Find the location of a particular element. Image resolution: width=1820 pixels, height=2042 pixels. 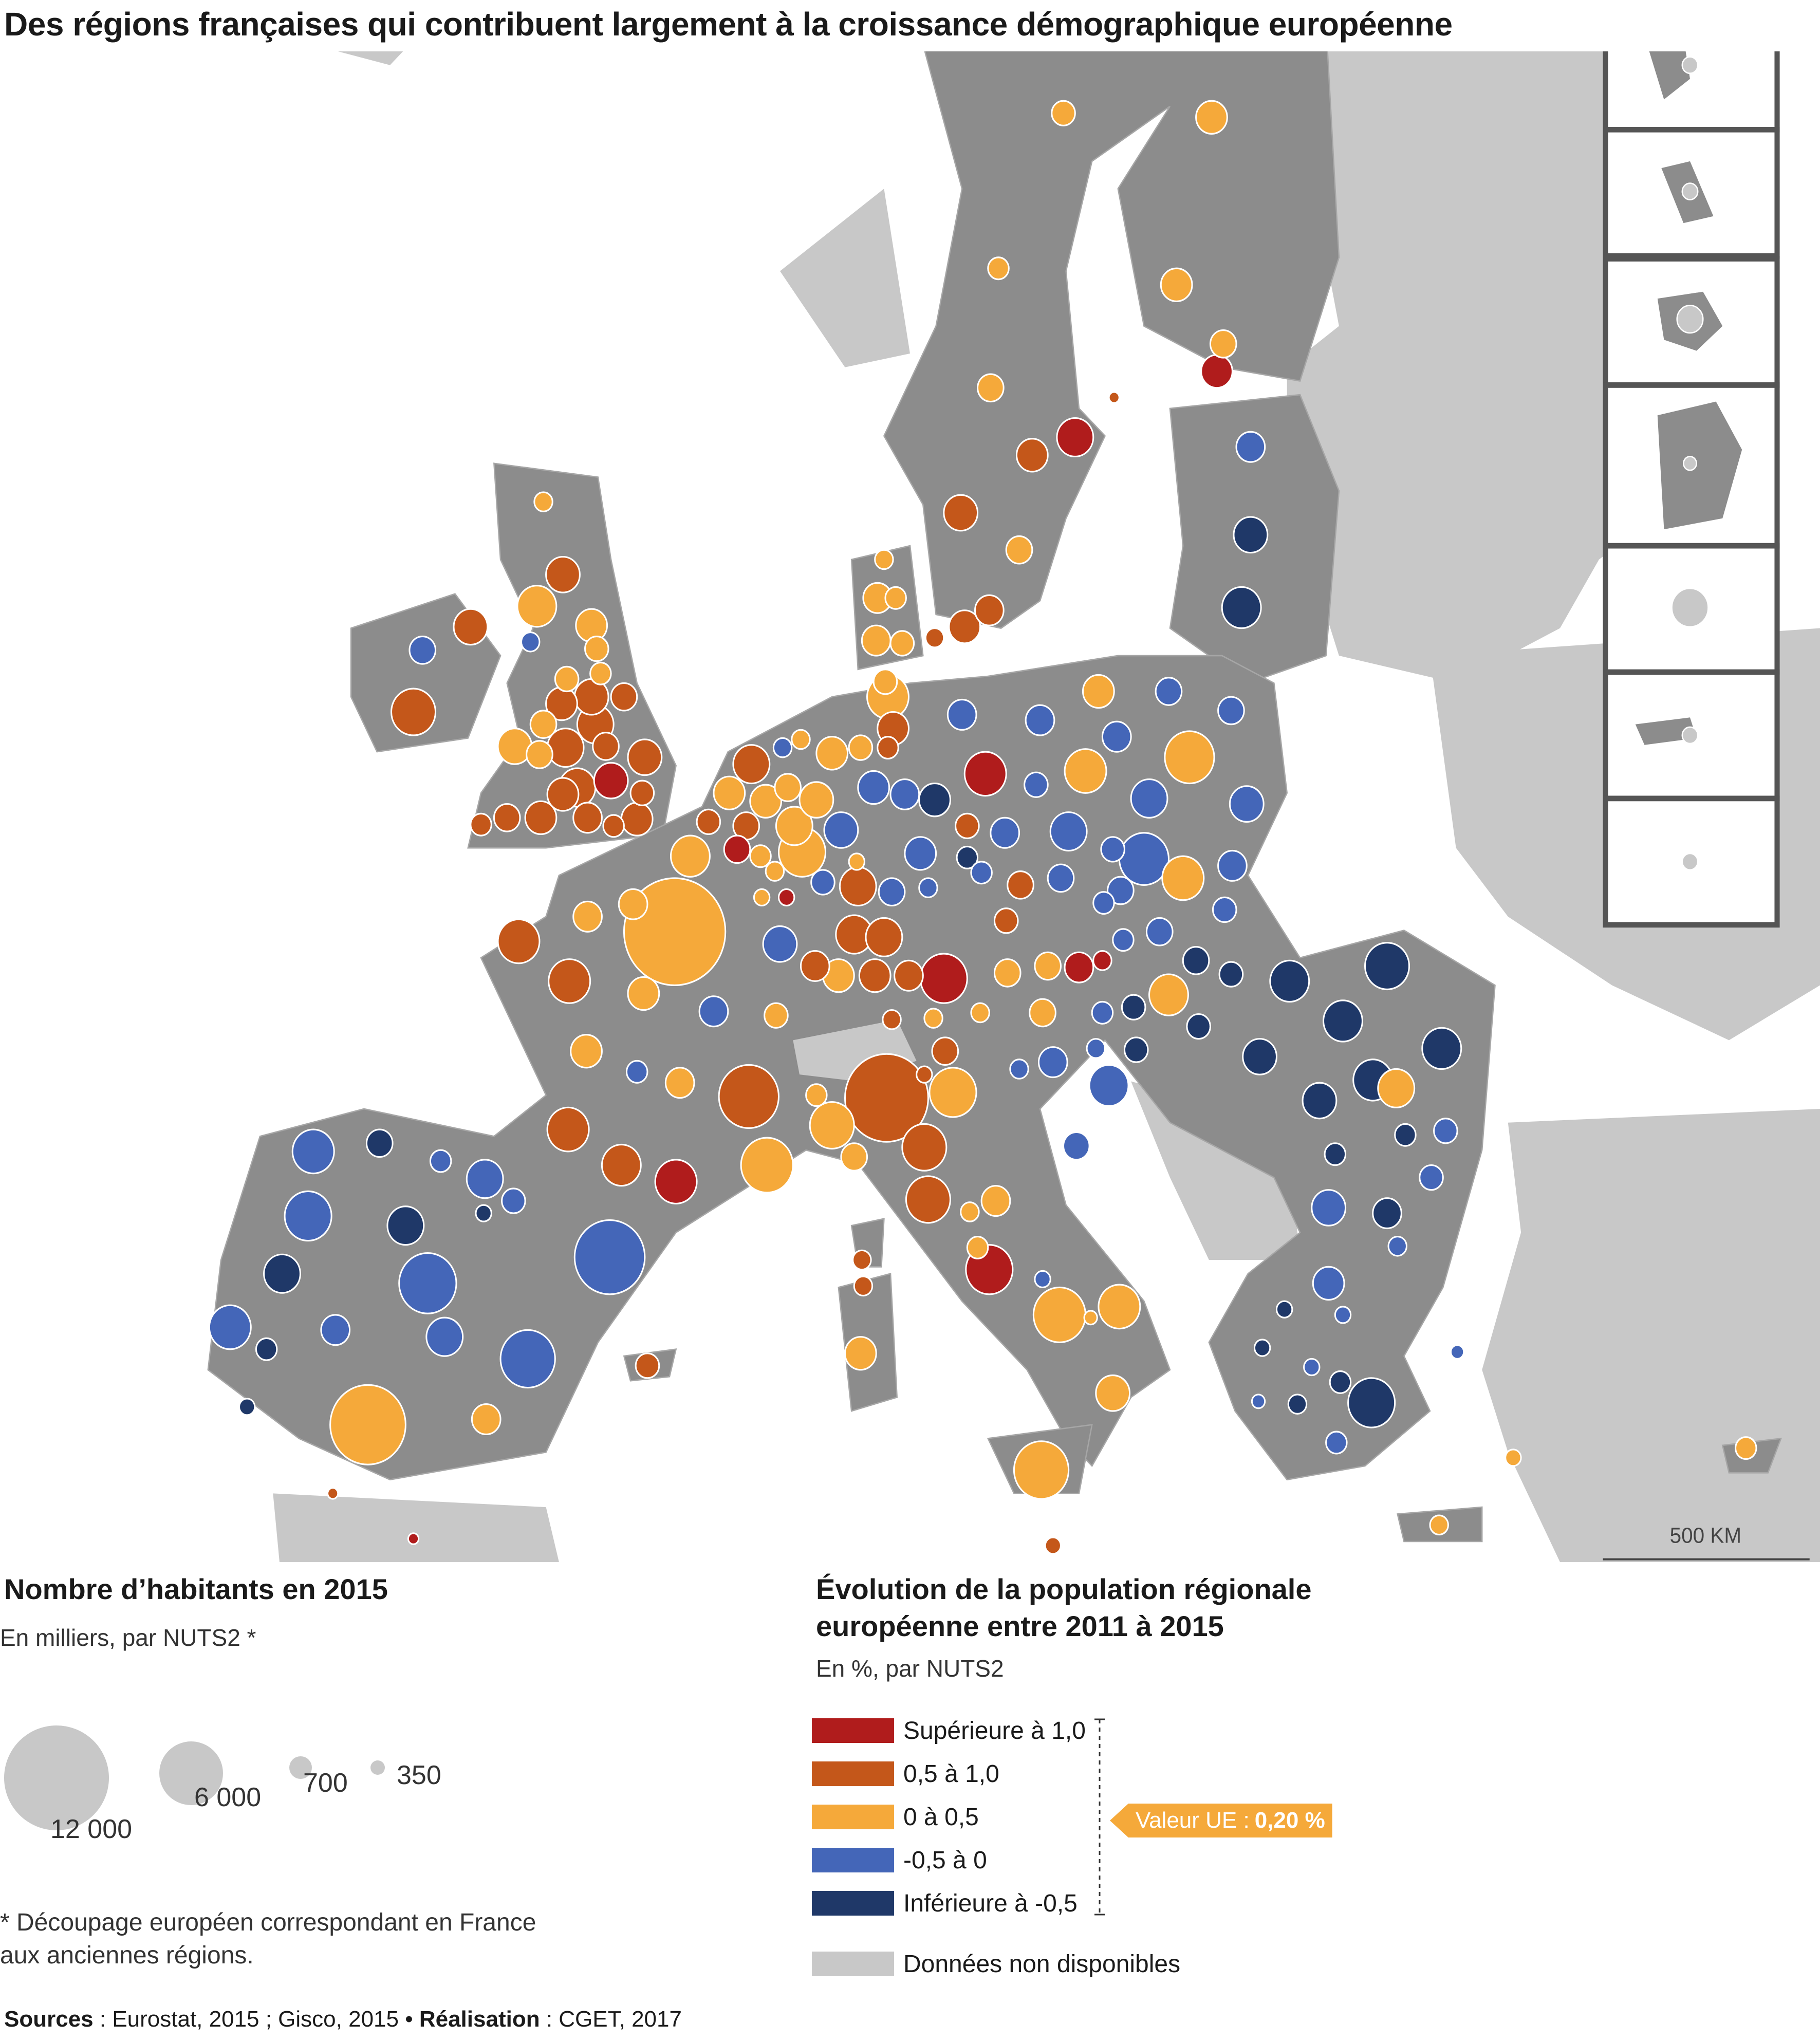

realisation-label: Réalisation is located at coordinates (479, 2020).